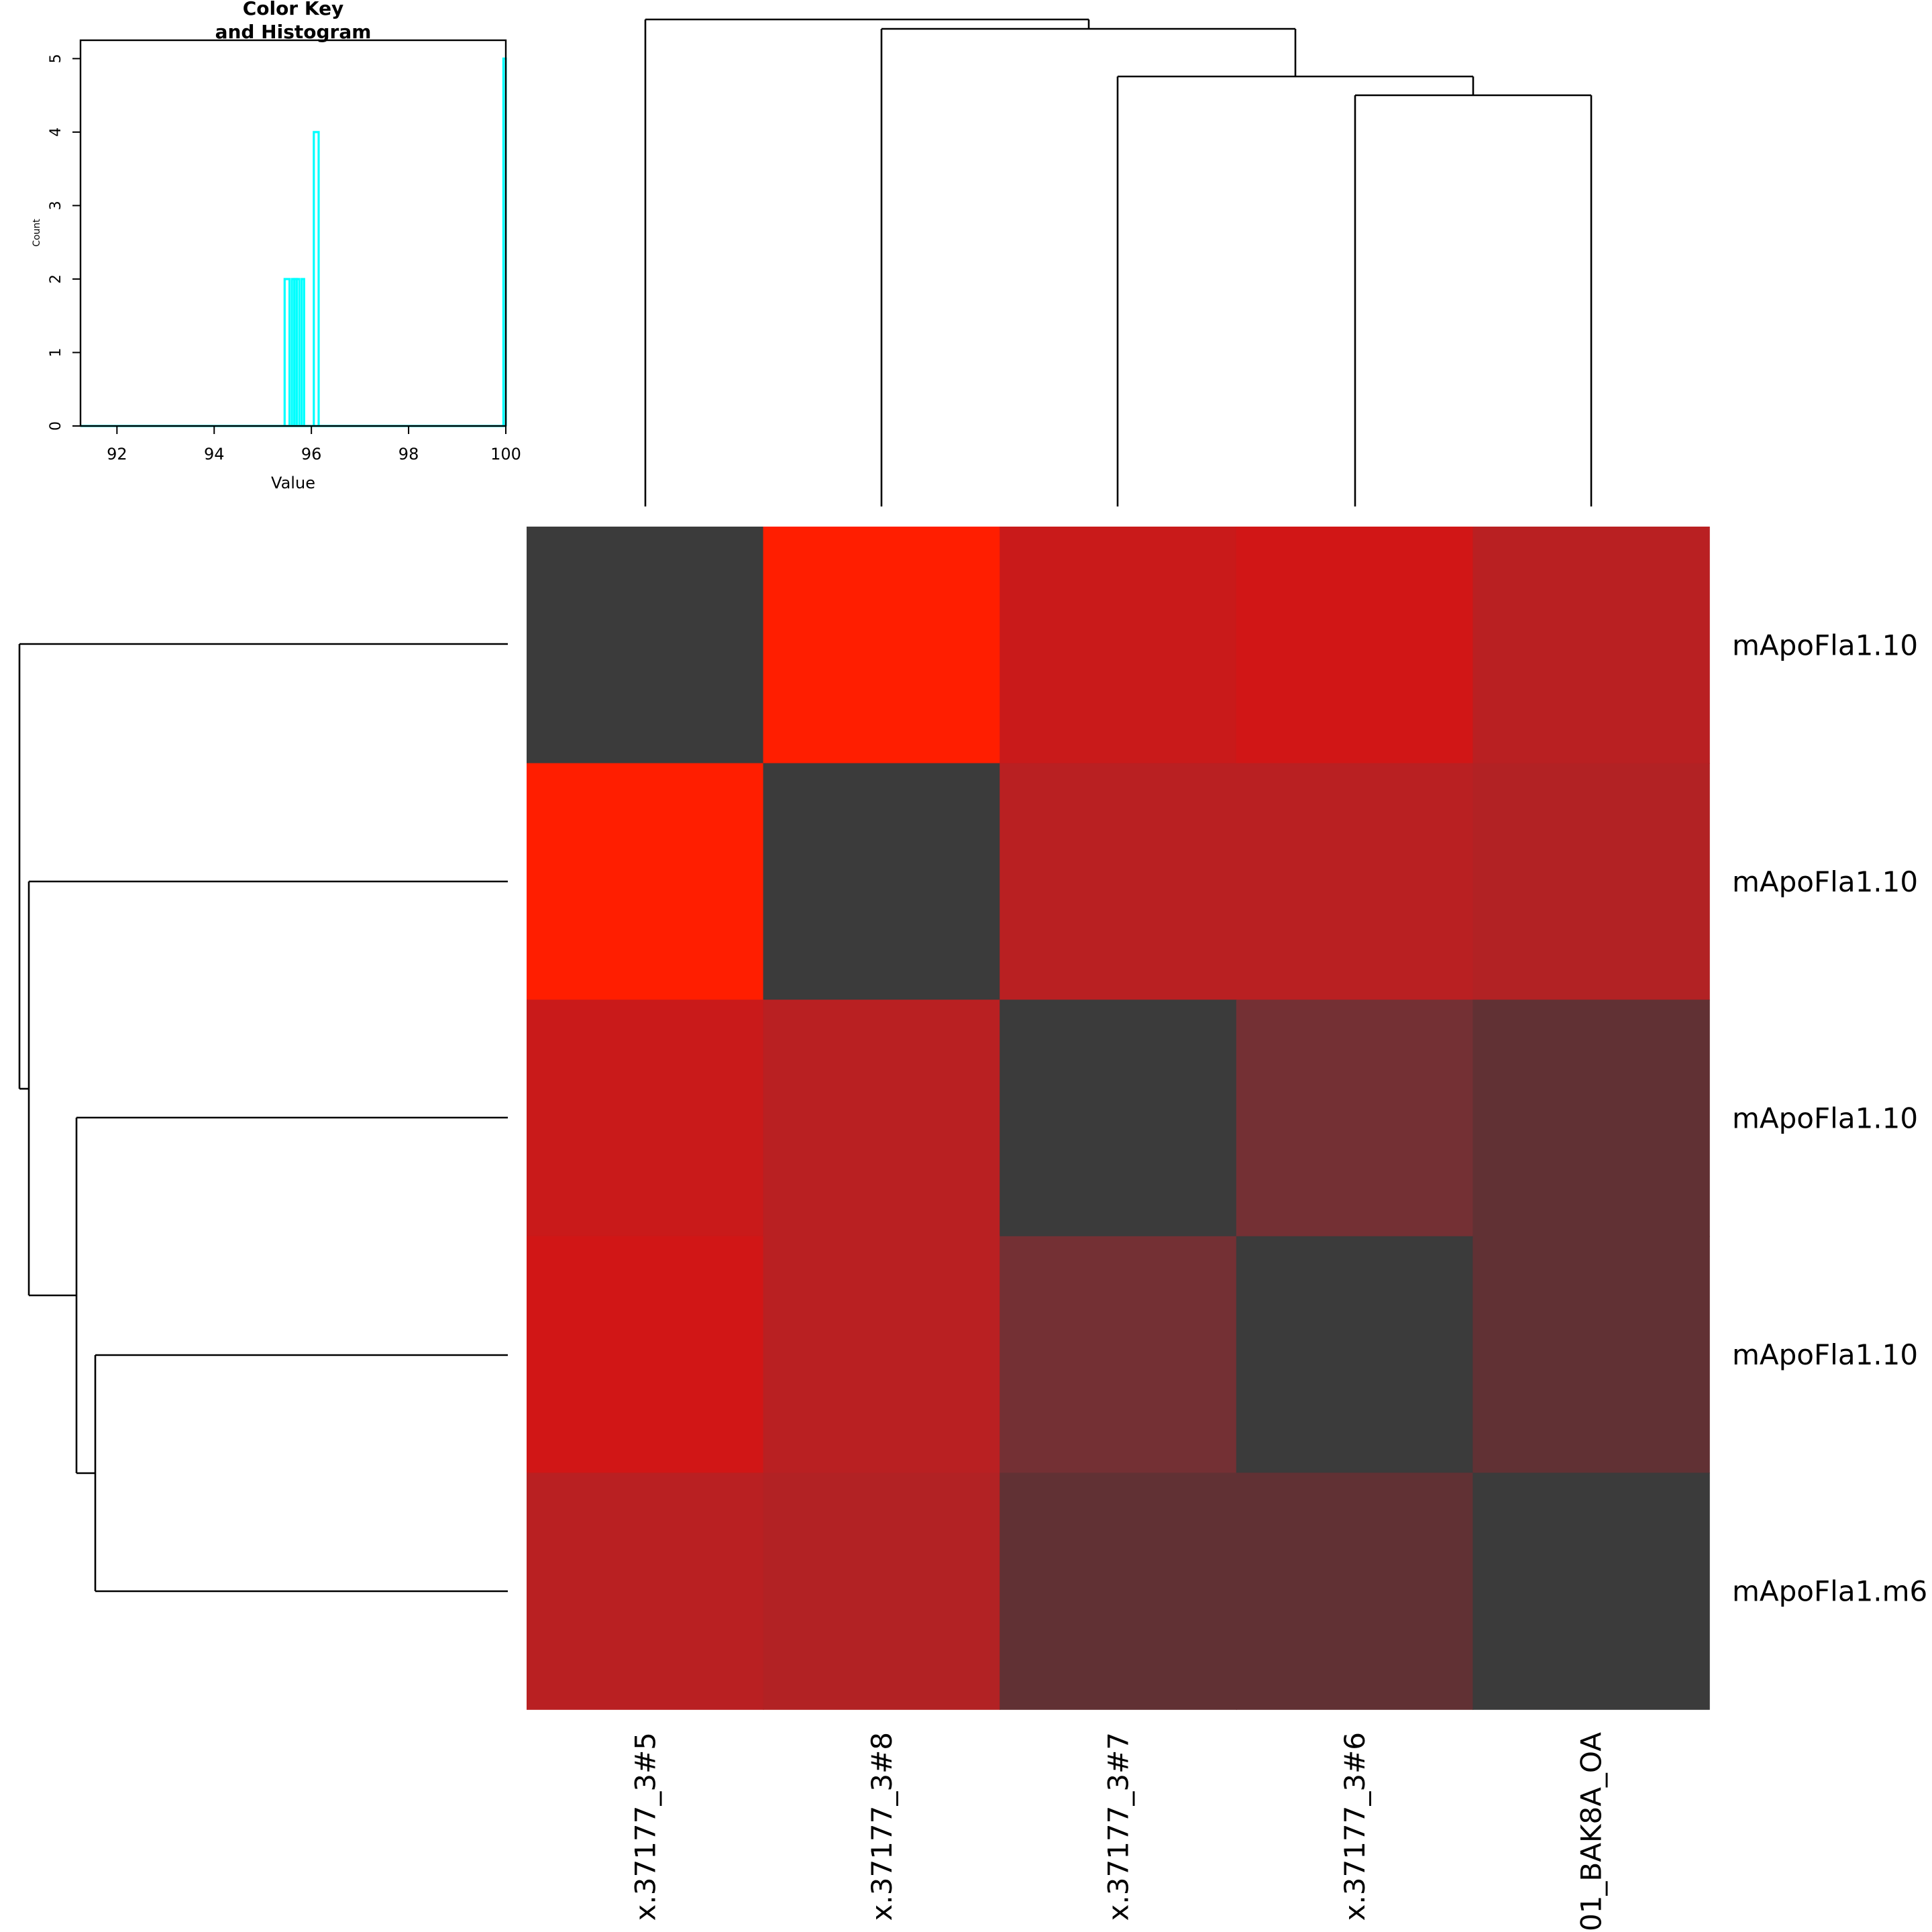 Image resolution: width=1932 pixels, height=1932 pixels. What do you see at coordinates (293, 9) in the screenshot?
I see `color-key-title-line-1: Color Key` at bounding box center [293, 9].